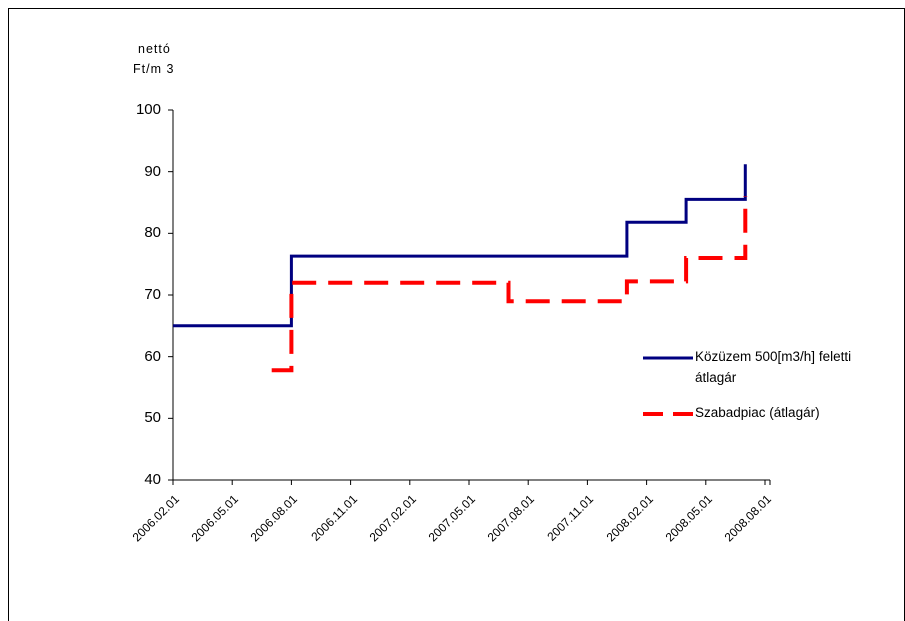 The height and width of the screenshot is (621, 905). I want to click on y-tick-label: 40, so click(152, 479).